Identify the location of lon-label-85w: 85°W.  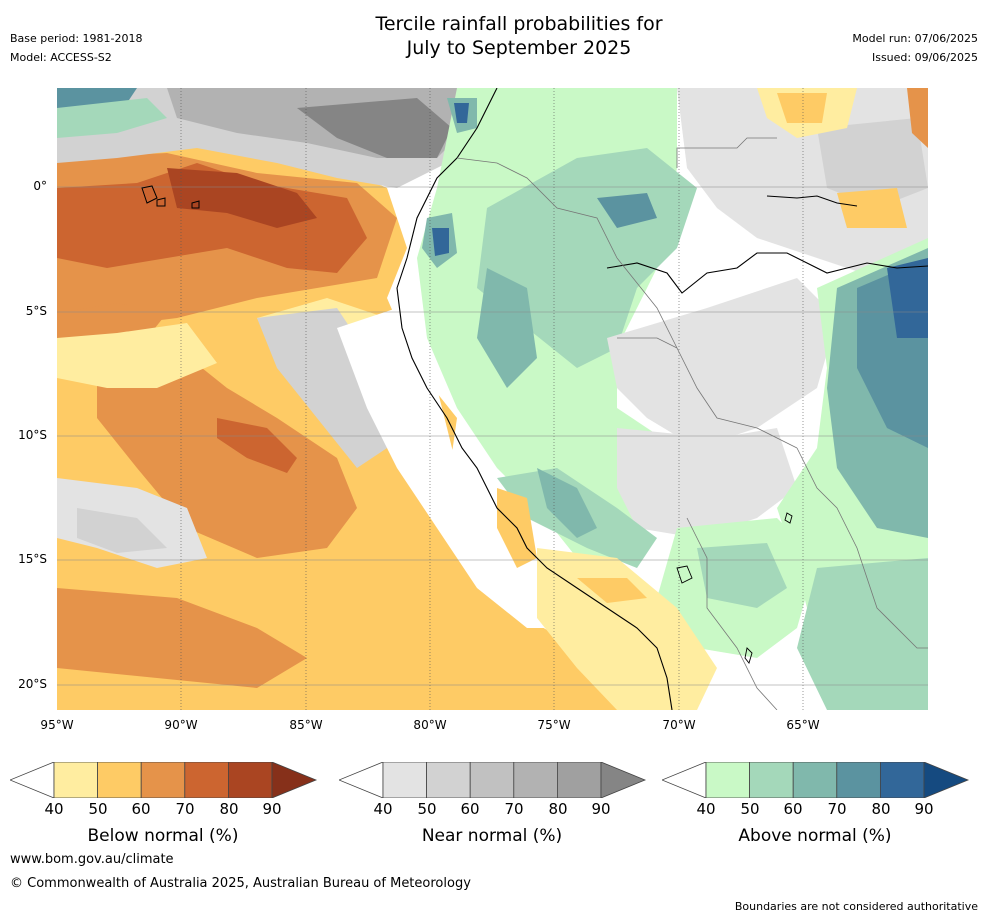
(306, 725).